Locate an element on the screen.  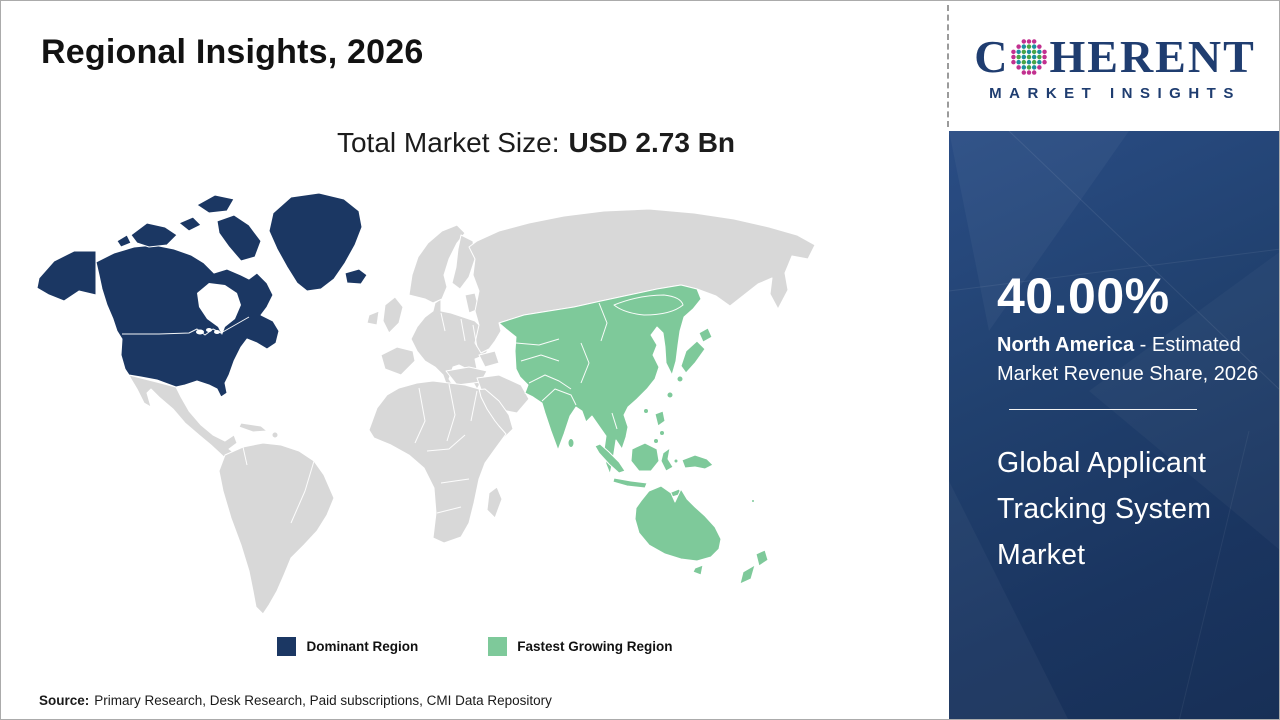
region-asia-pacific is located at coordinates (633, 434).